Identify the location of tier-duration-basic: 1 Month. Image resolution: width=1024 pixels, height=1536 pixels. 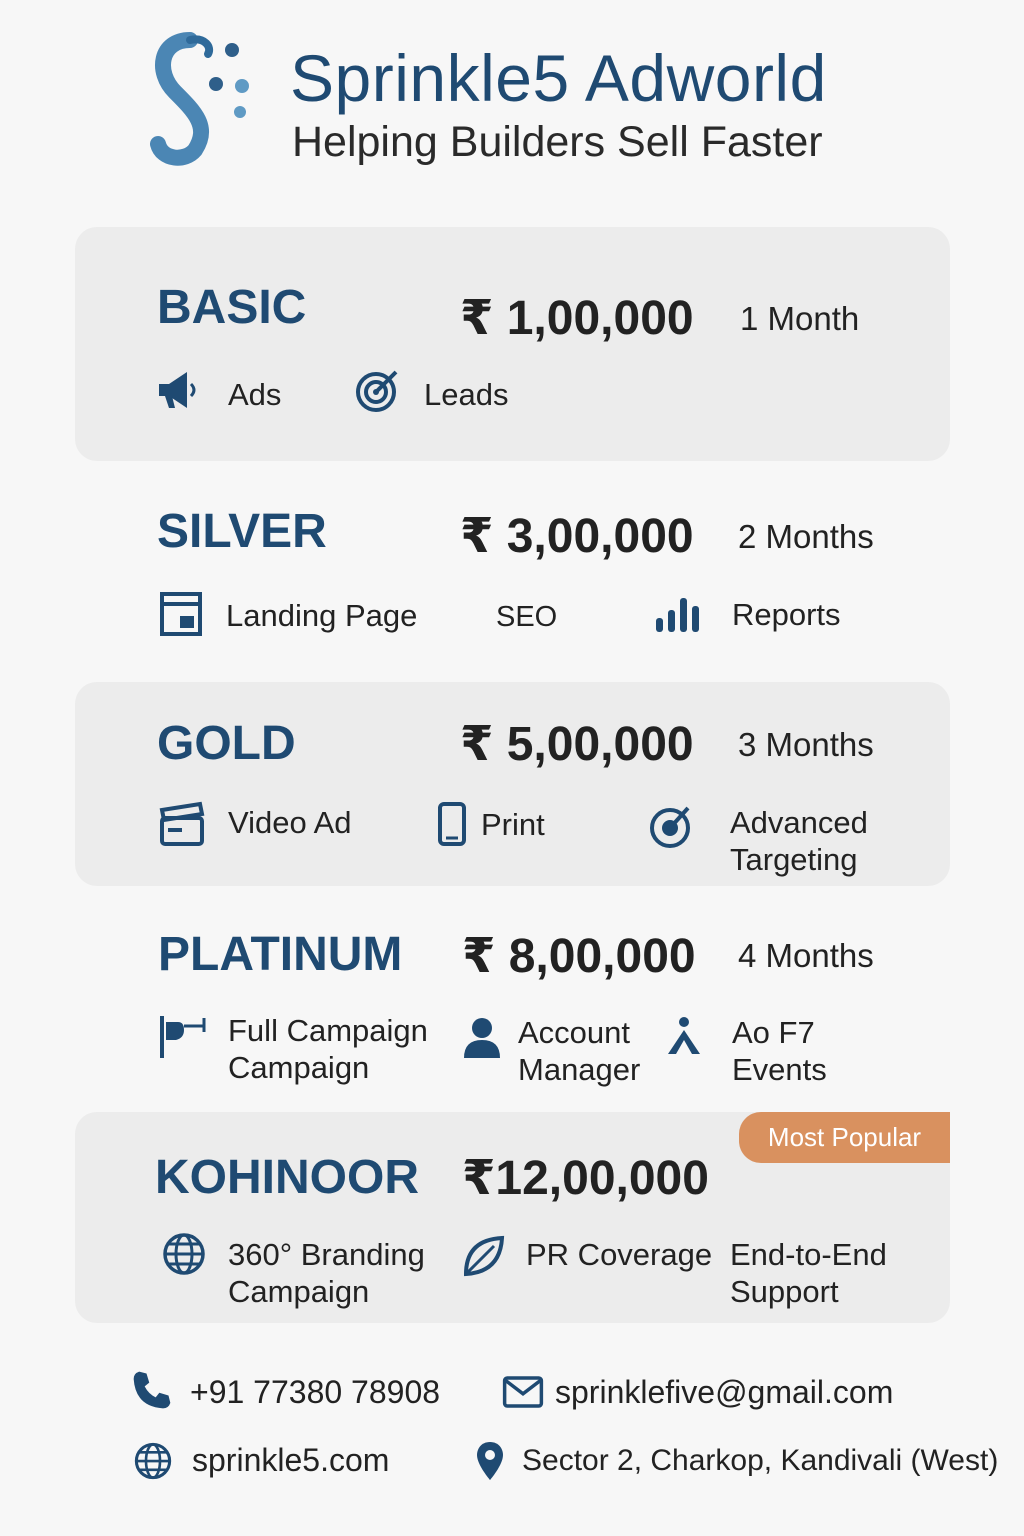
(800, 318).